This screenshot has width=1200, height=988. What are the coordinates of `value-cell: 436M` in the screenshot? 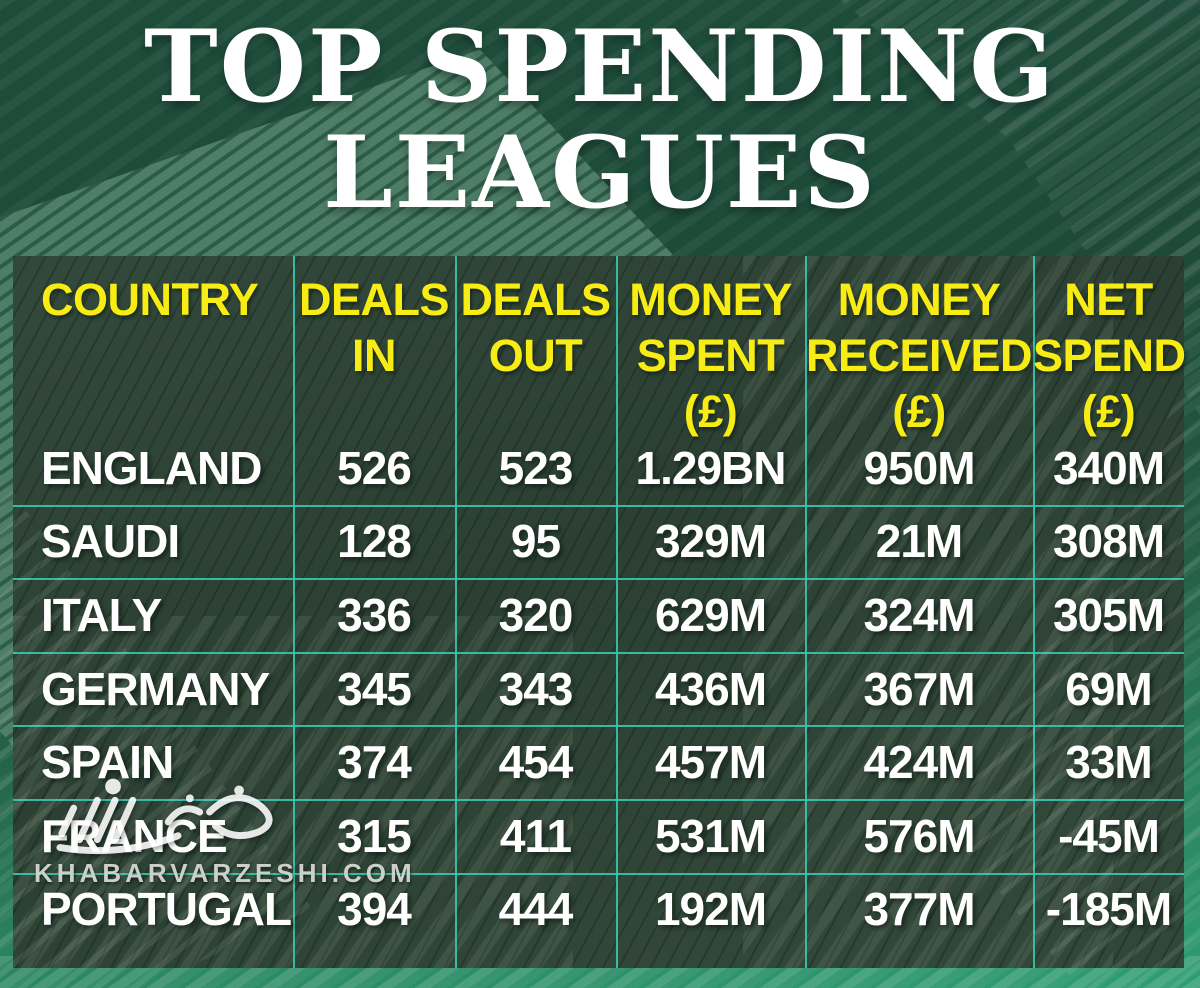 It's located at (710, 688).